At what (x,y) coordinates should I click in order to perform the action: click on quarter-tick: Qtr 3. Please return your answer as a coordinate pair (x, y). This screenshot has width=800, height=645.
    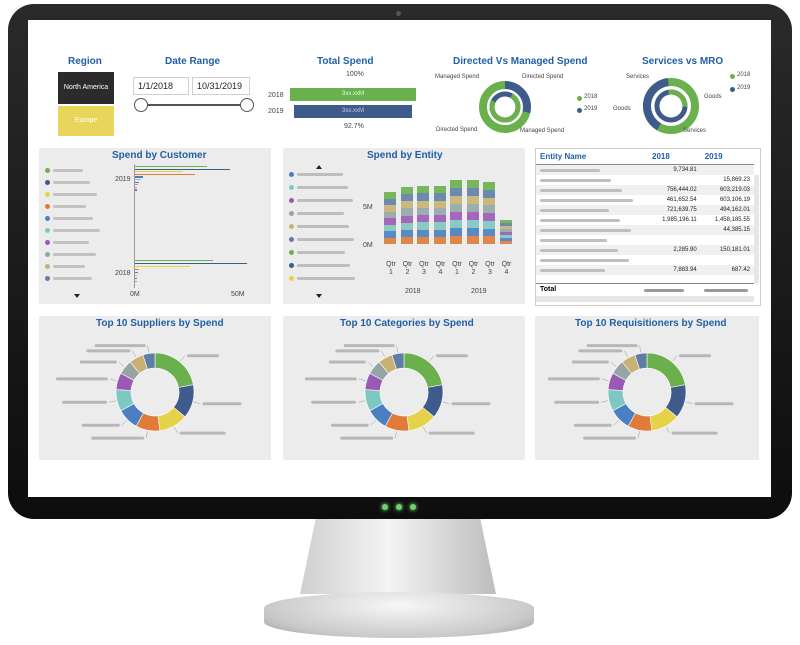
    Looking at the image, I should click on (424, 268).